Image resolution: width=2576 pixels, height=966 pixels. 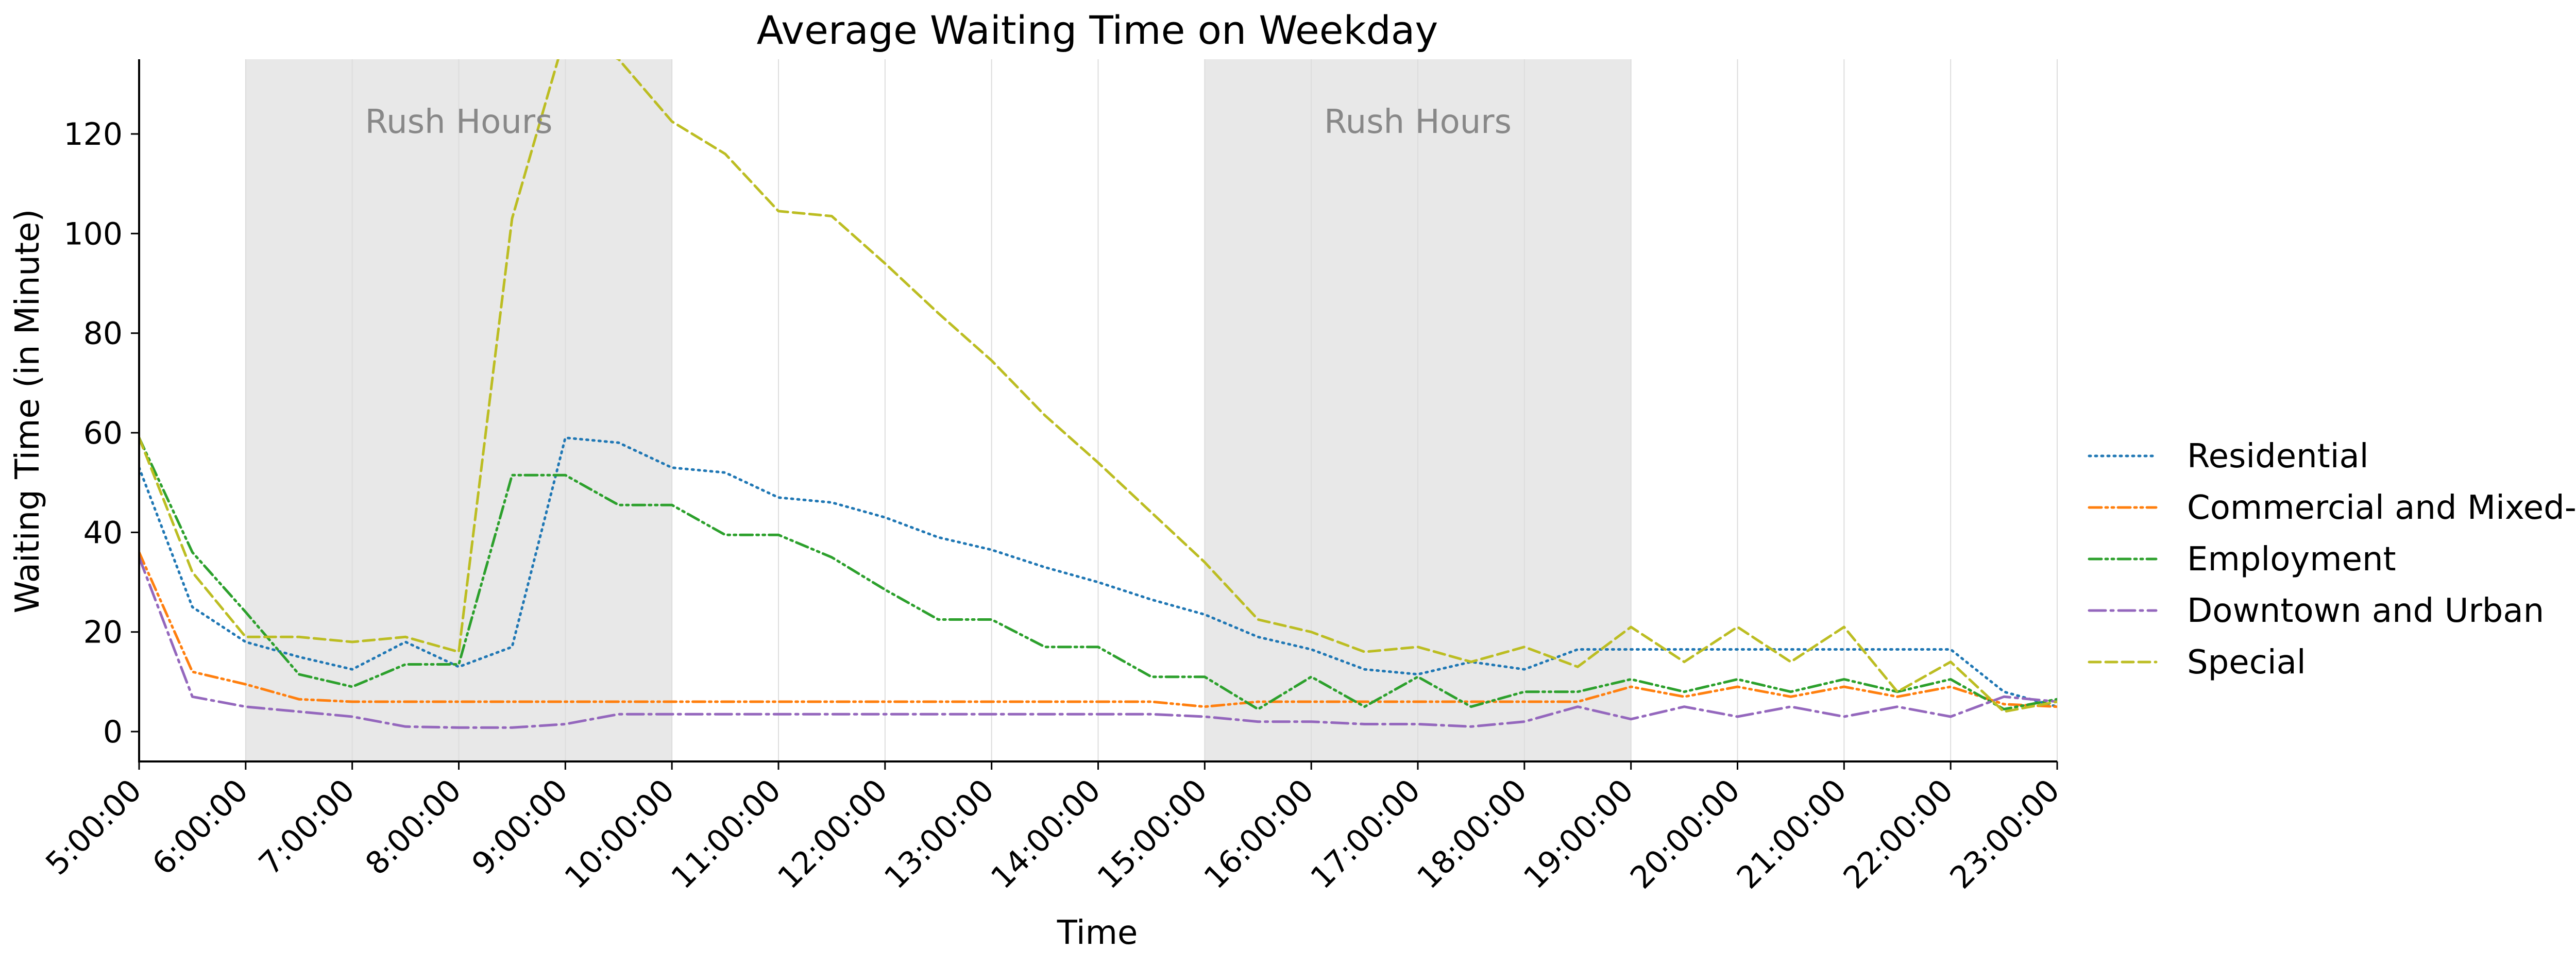 What do you see at coordinates (1578, 834) in the screenshot?
I see `x-tick-label: 19:00:00` at bounding box center [1578, 834].